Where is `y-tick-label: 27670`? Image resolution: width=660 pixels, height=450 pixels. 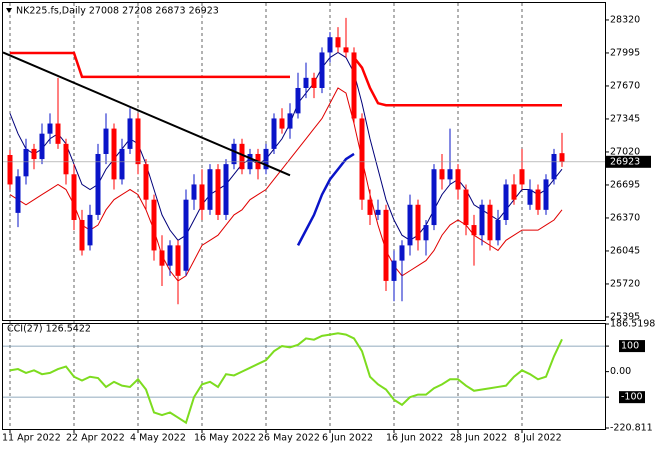
y-tick-label: 27670 is located at coordinates (625, 85).